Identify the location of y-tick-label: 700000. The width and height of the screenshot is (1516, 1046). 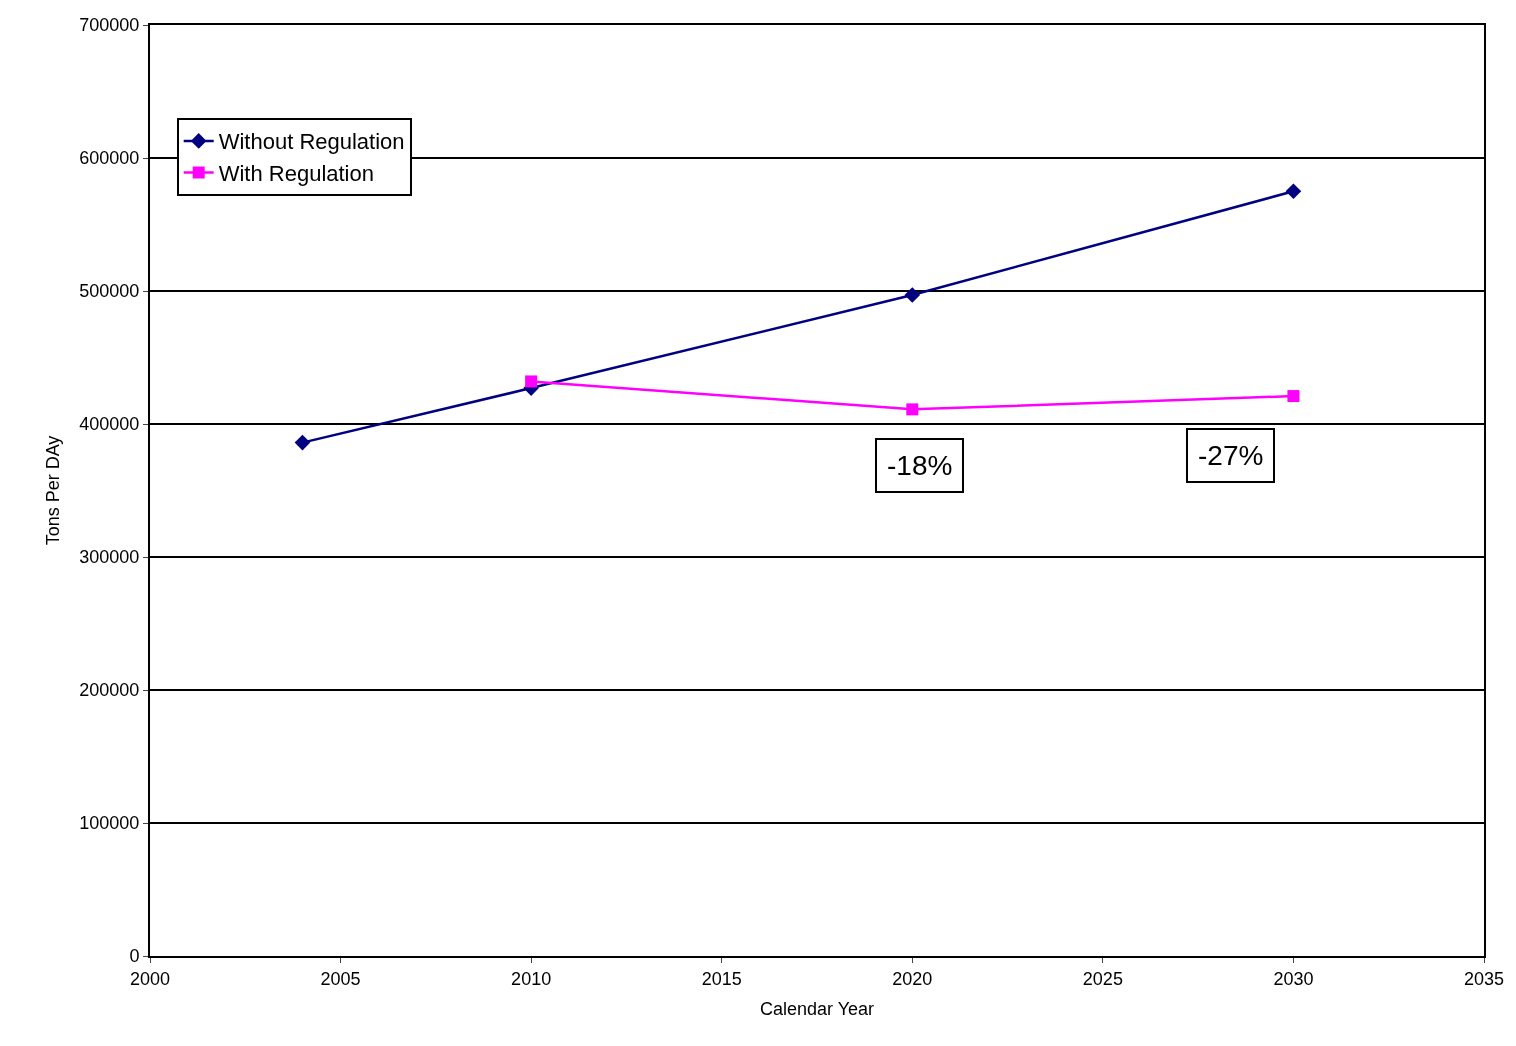
(109, 25).